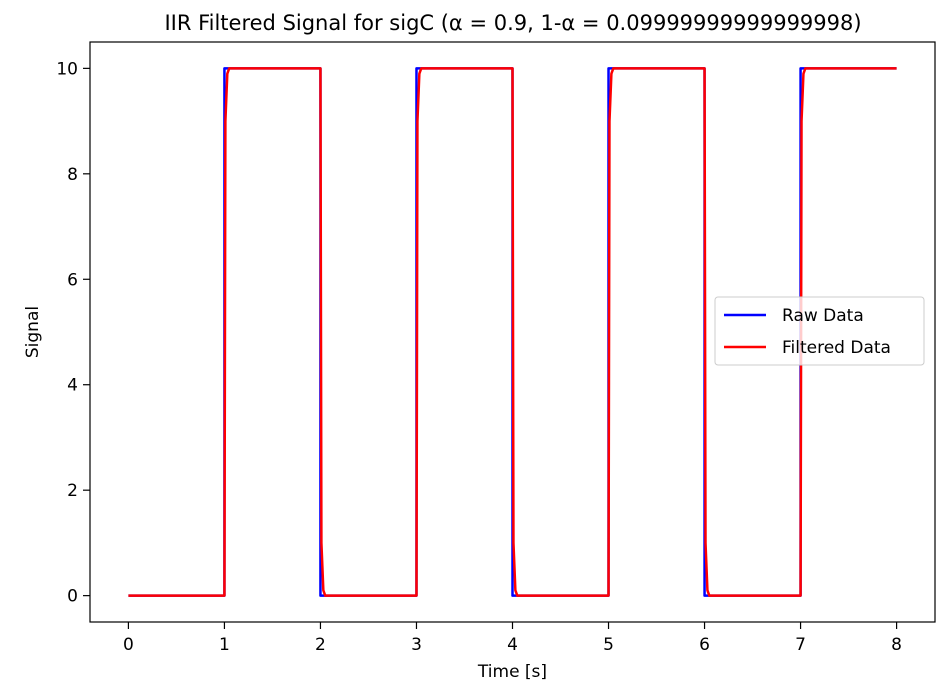 This screenshot has width=942, height=690. I want to click on x-tick-label: 8, so click(896, 645).